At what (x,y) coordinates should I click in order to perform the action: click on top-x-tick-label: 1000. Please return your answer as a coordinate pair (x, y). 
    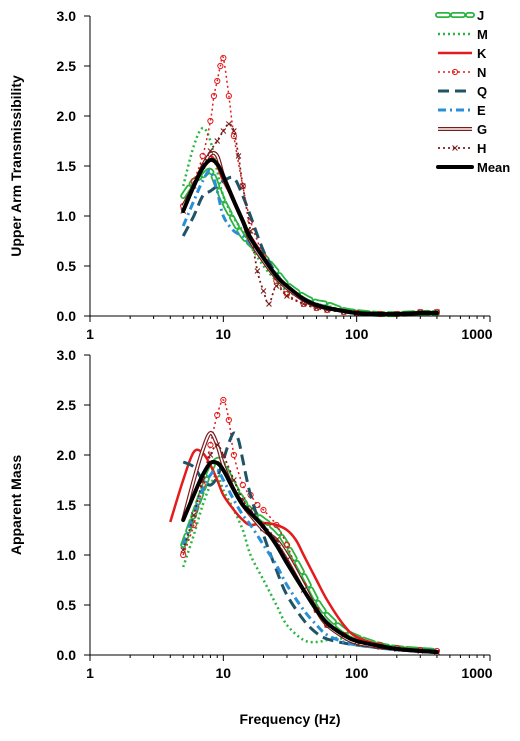
    Looking at the image, I should click on (476, 334).